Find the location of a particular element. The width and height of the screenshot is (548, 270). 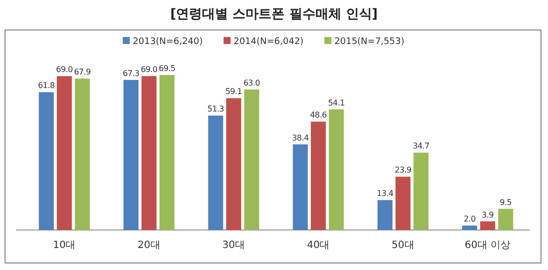

data-label: 34.7 is located at coordinates (421, 146).